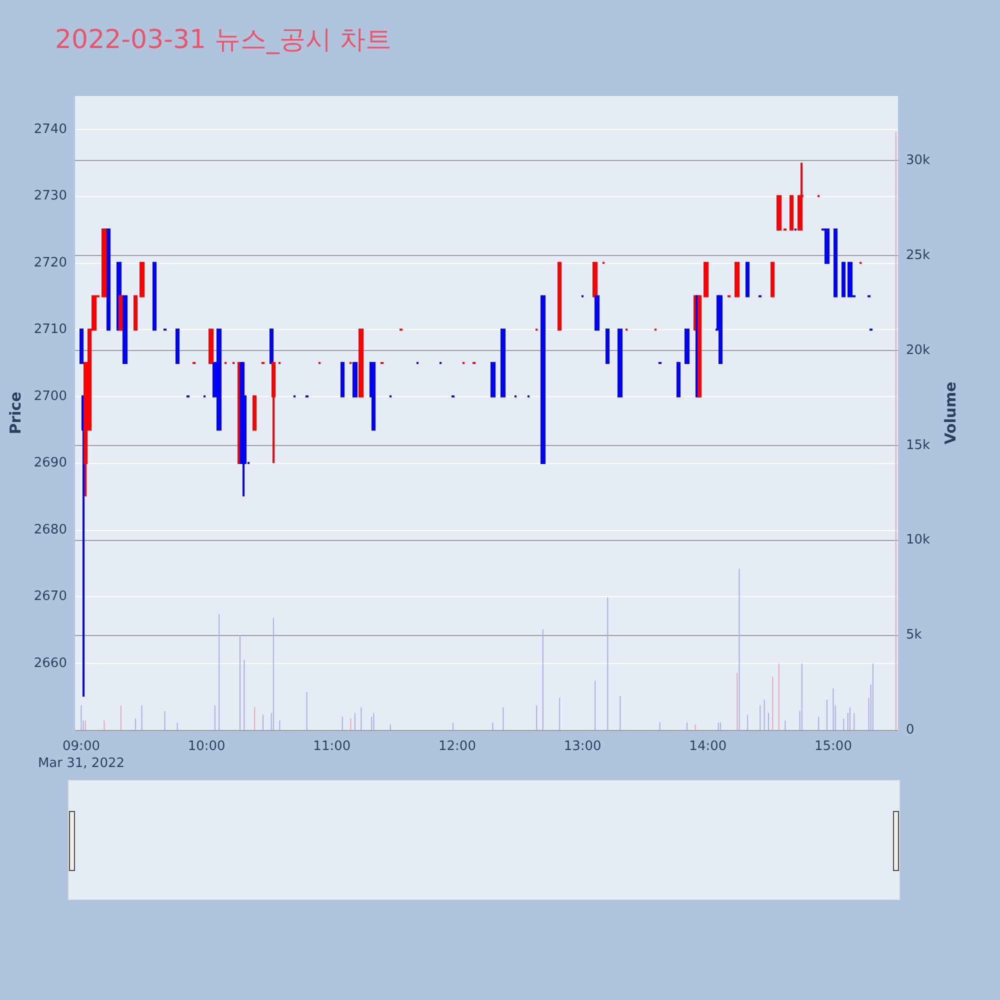 The height and width of the screenshot is (1000, 1000). Describe the element at coordinates (332, 746) in the screenshot. I see `x-tick-label: 11:00` at that location.